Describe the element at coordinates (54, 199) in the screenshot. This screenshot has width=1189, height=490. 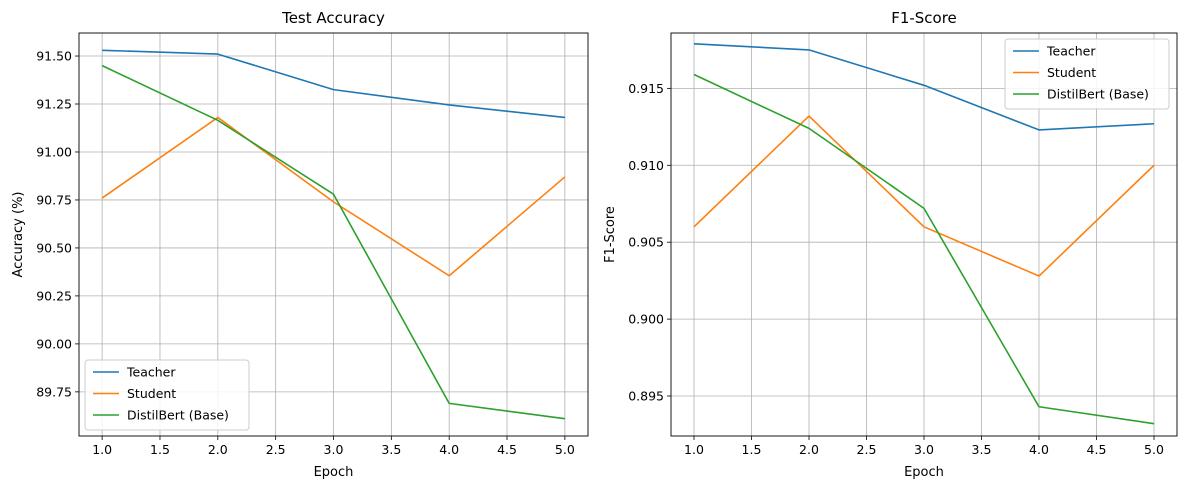
I see `y-tick-label: 90.75` at that location.